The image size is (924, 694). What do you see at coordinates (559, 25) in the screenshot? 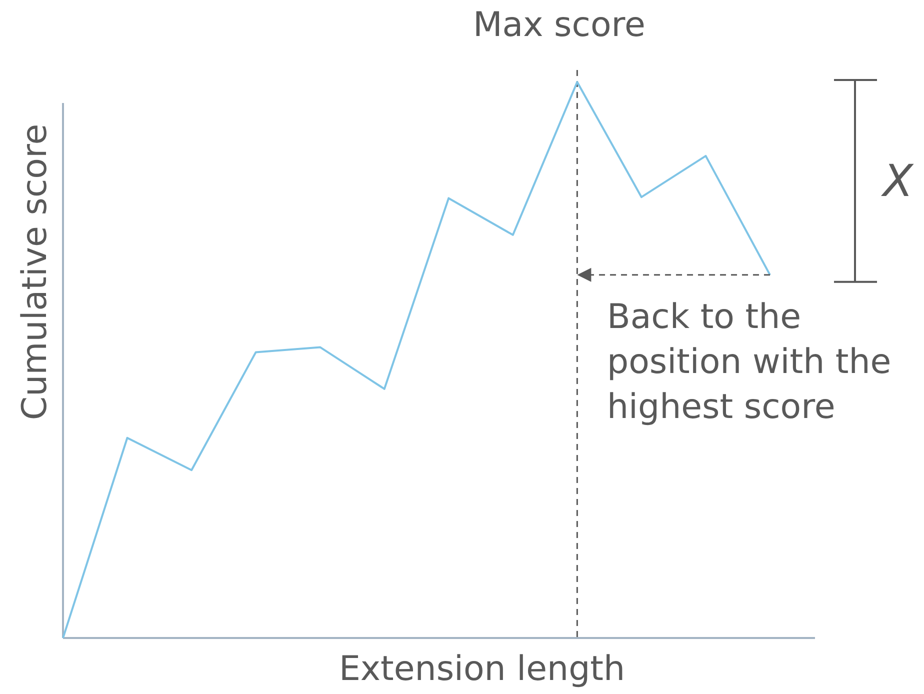
I see `text: Max score` at bounding box center [559, 25].